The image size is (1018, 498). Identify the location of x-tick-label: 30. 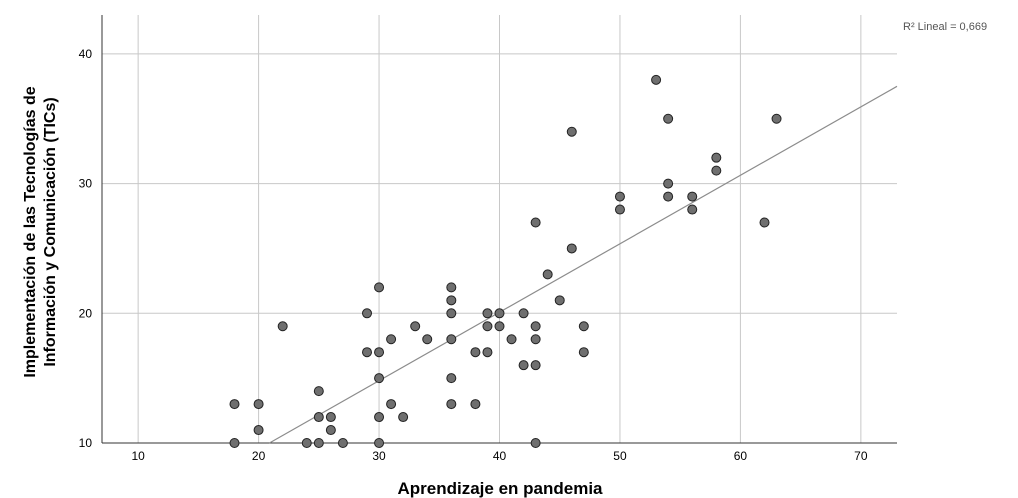
(379, 456).